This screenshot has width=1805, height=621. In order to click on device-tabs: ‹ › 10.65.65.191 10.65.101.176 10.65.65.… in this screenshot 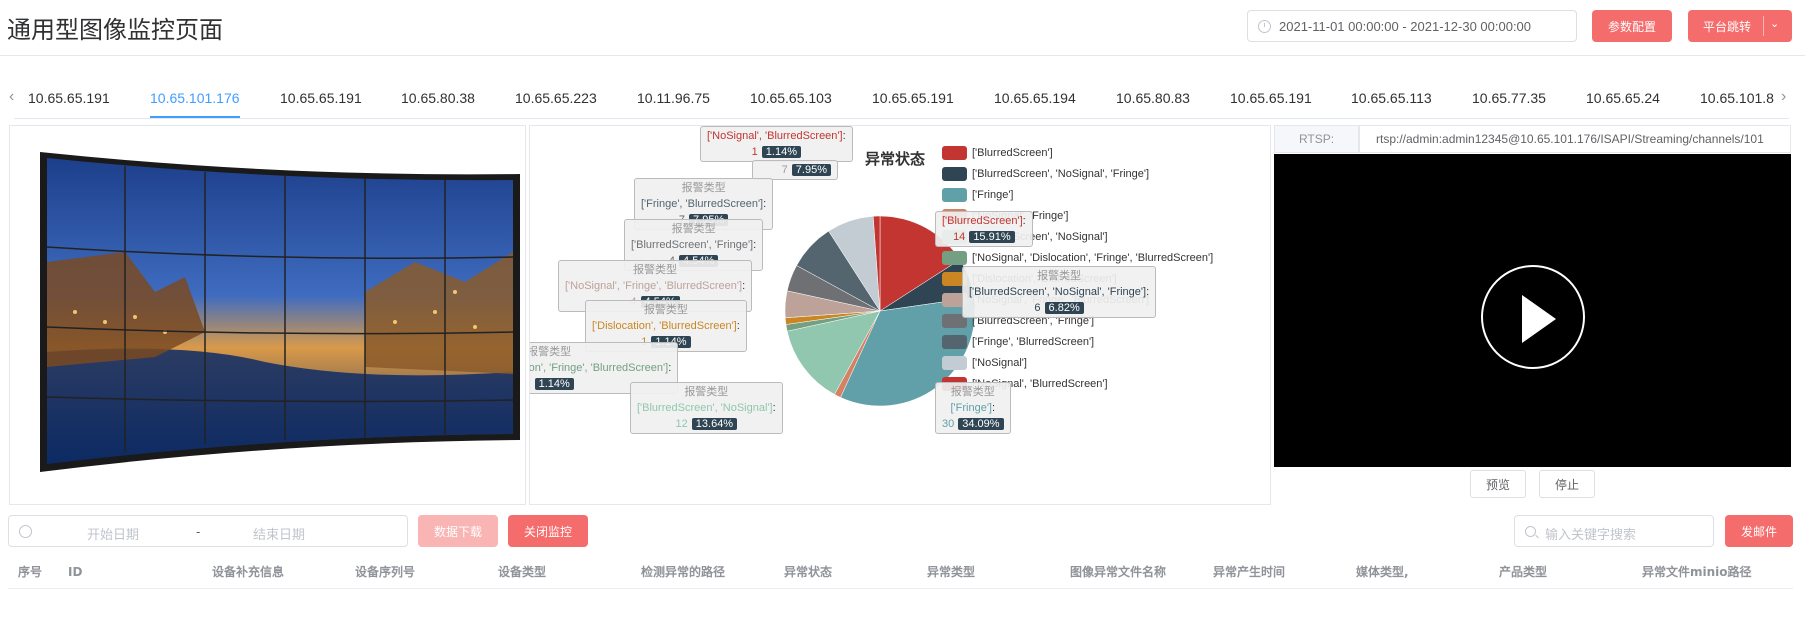, I will do `click(902, 95)`.